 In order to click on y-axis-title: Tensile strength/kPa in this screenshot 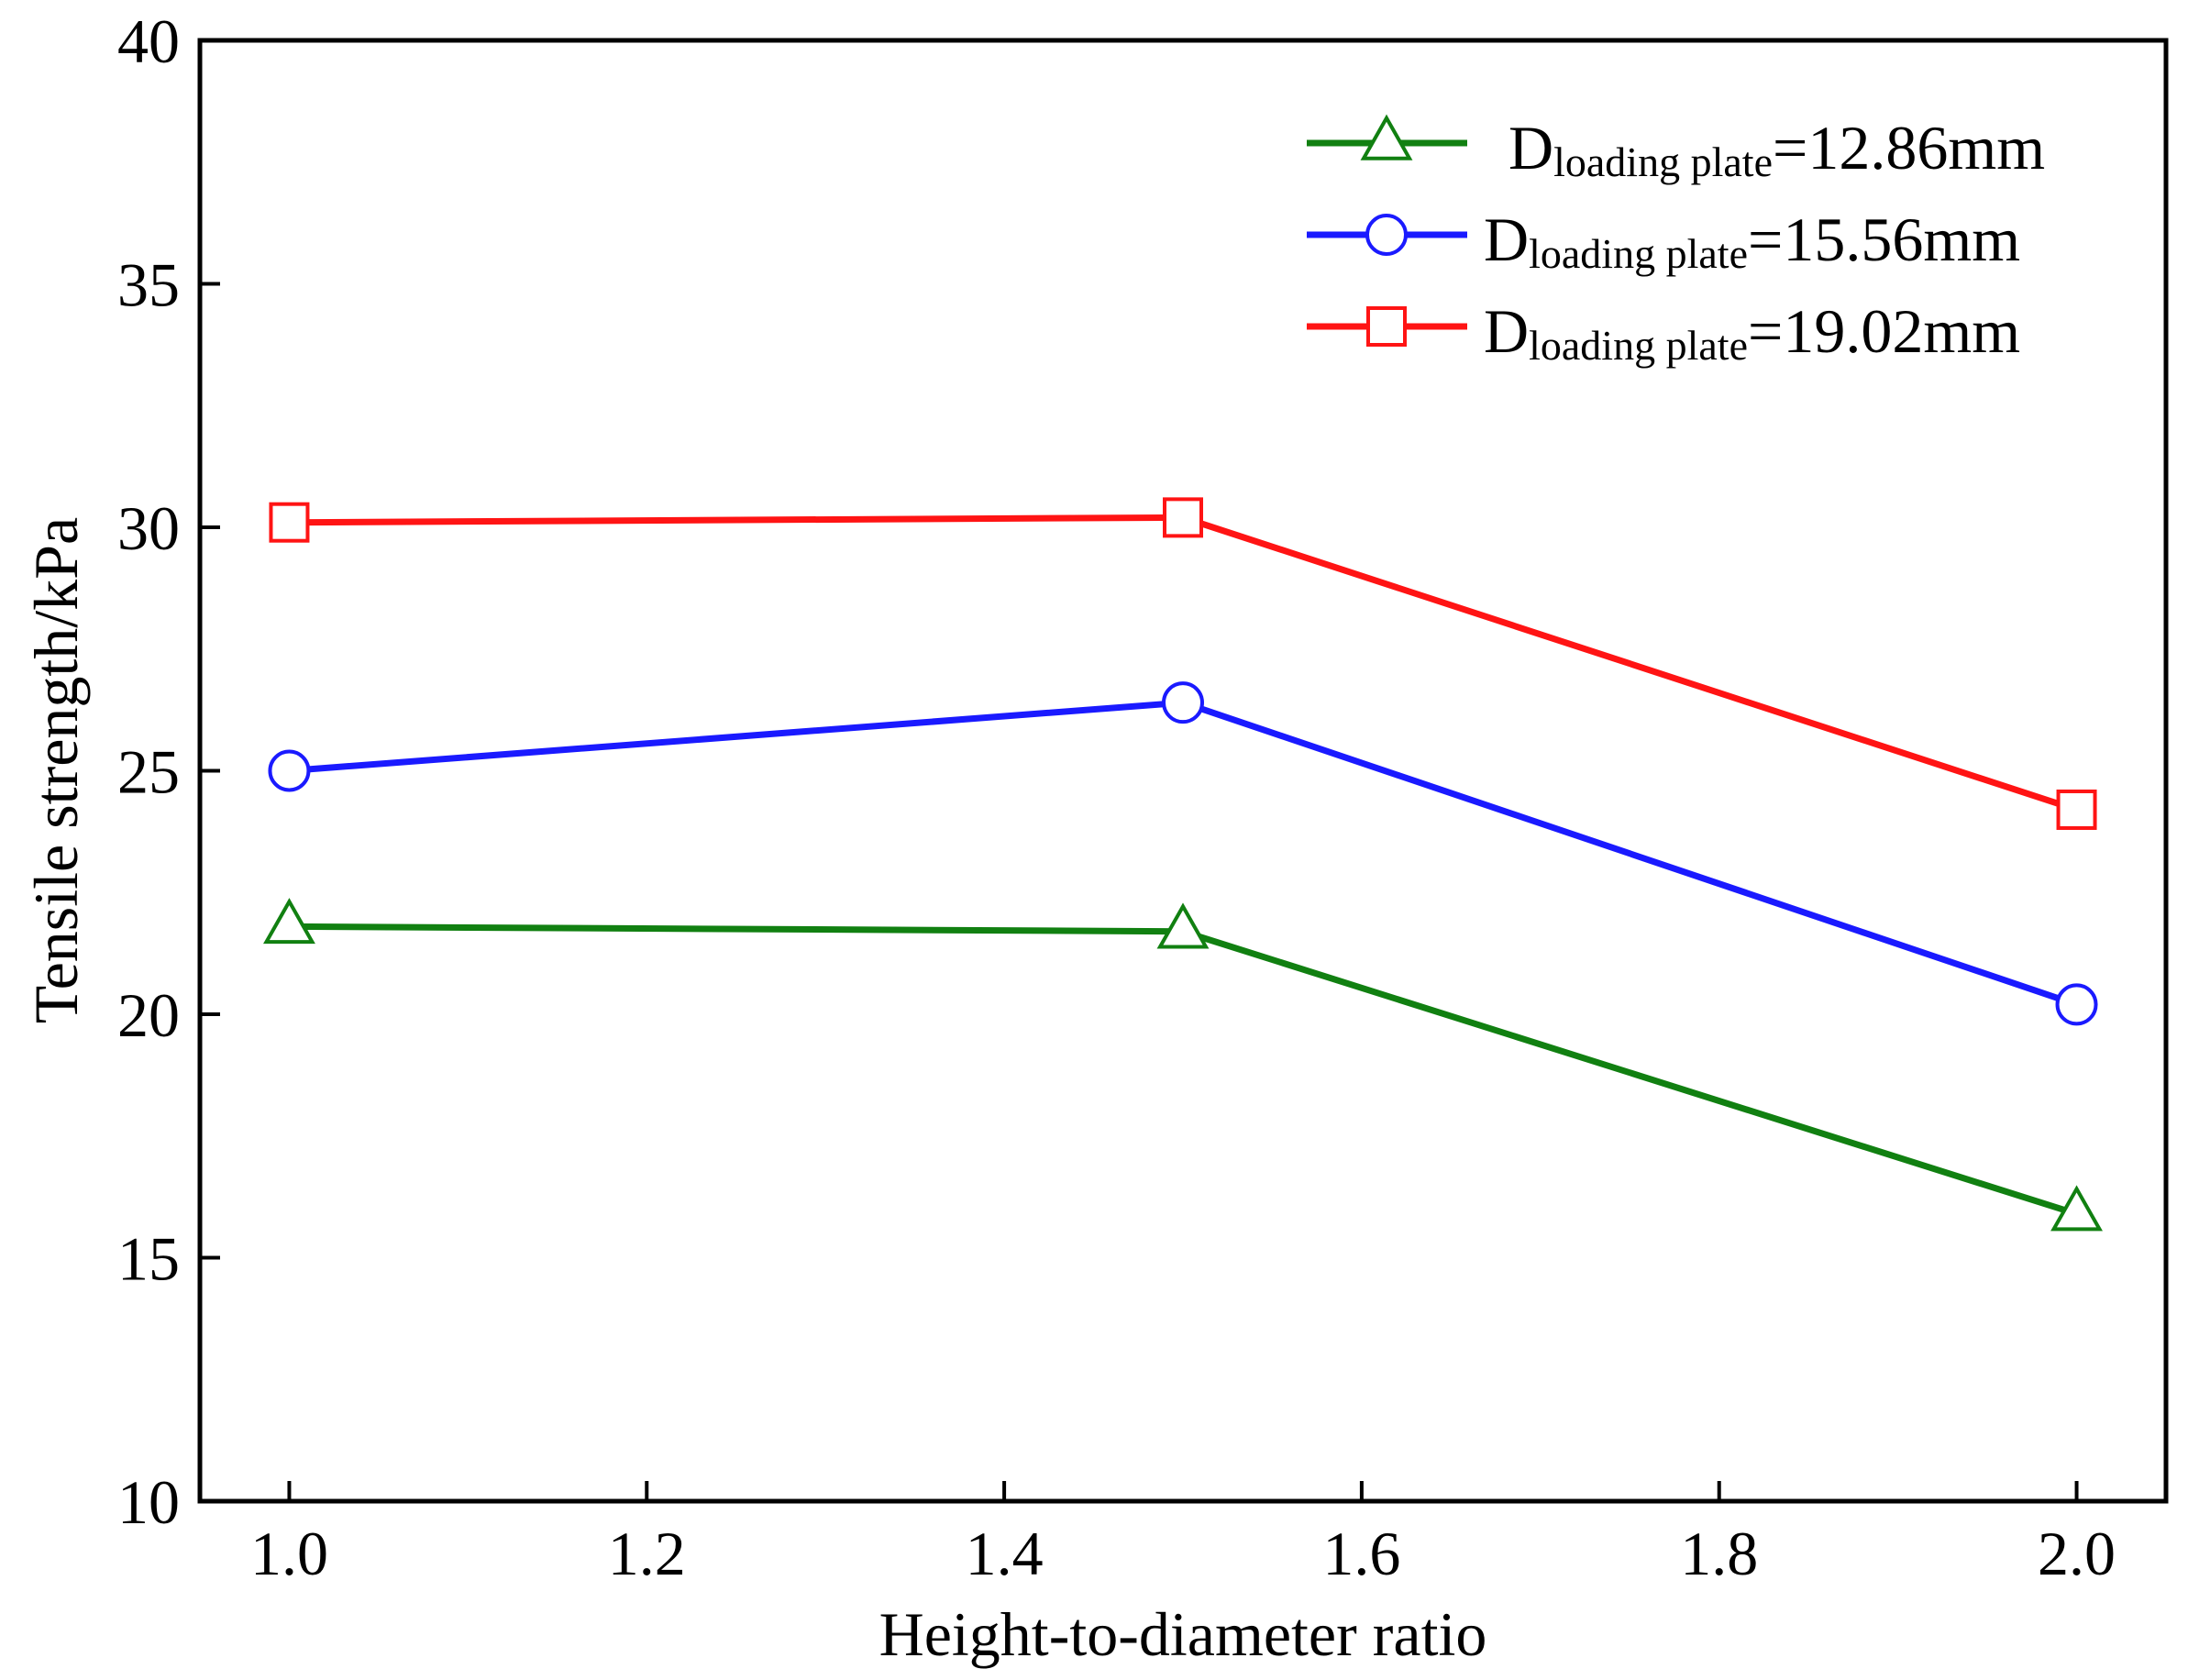, I will do `click(56, 770)`.